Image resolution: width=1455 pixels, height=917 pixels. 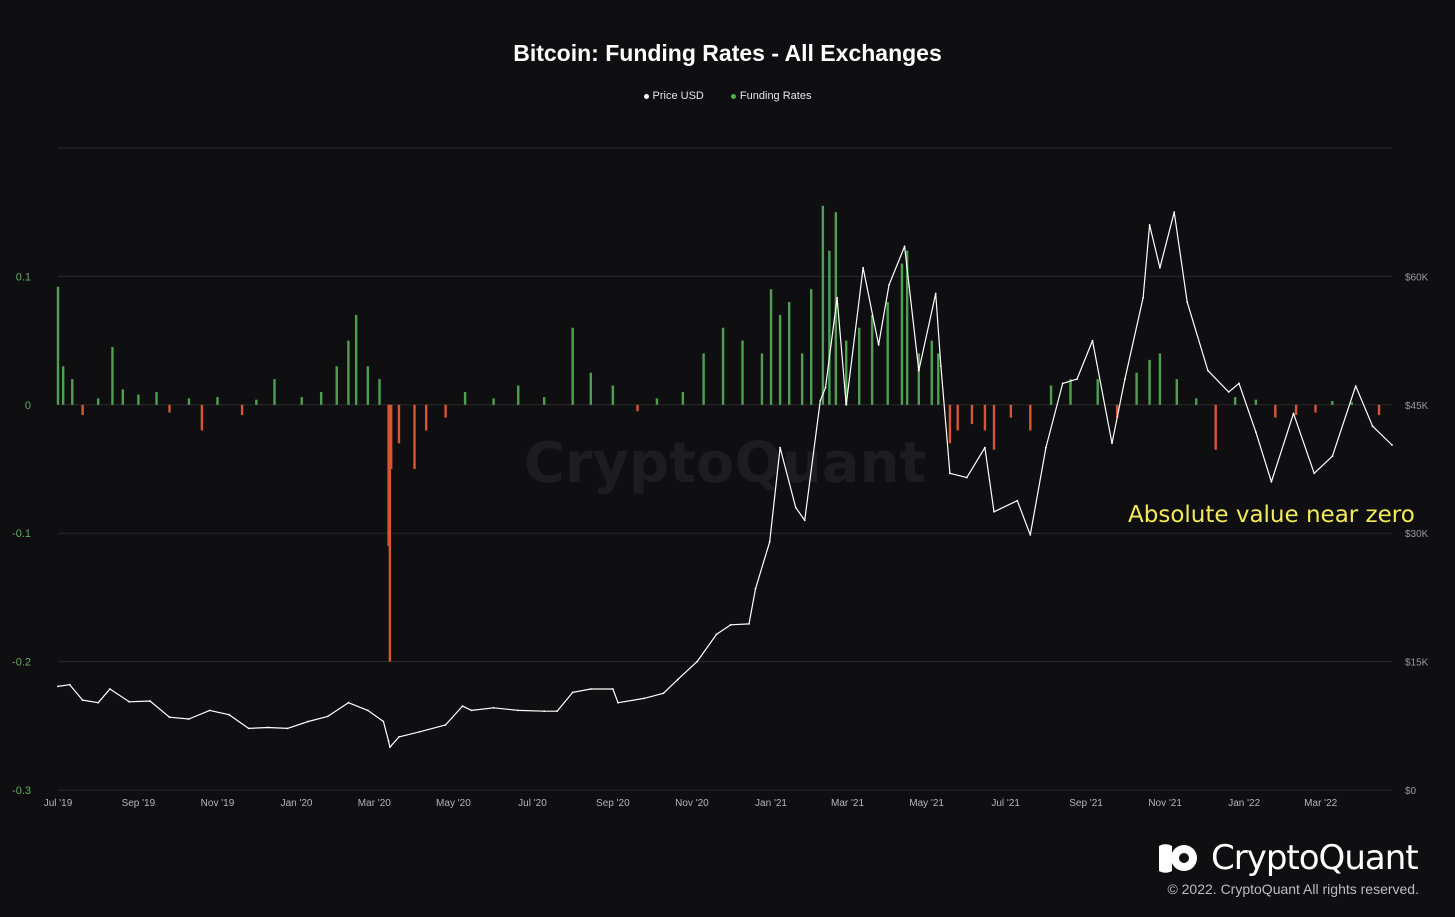 What do you see at coordinates (771, 803) in the screenshot?
I see `x-tick-label: Jan '21` at bounding box center [771, 803].